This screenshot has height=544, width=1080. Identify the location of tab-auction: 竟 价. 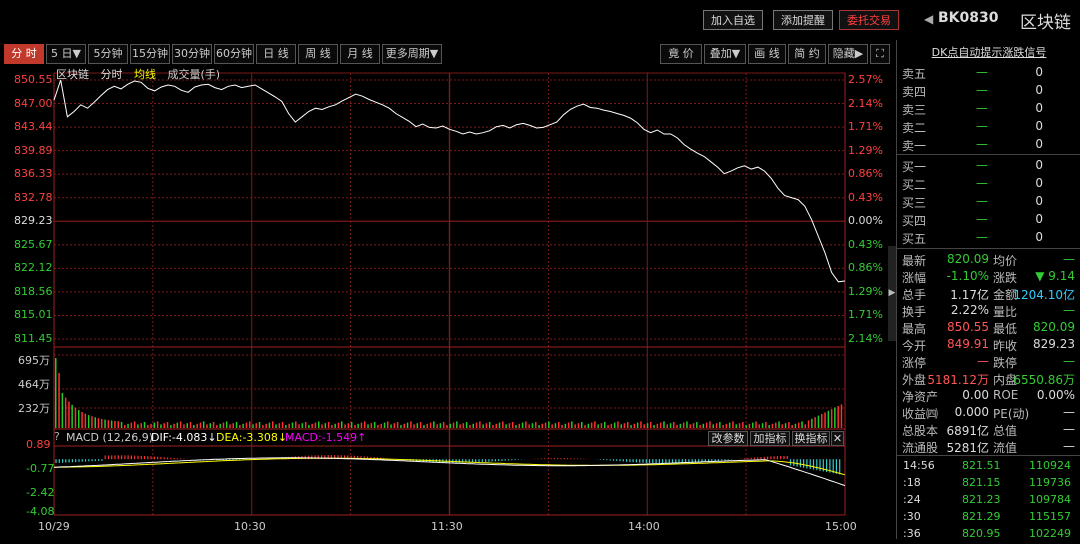
(681, 54).